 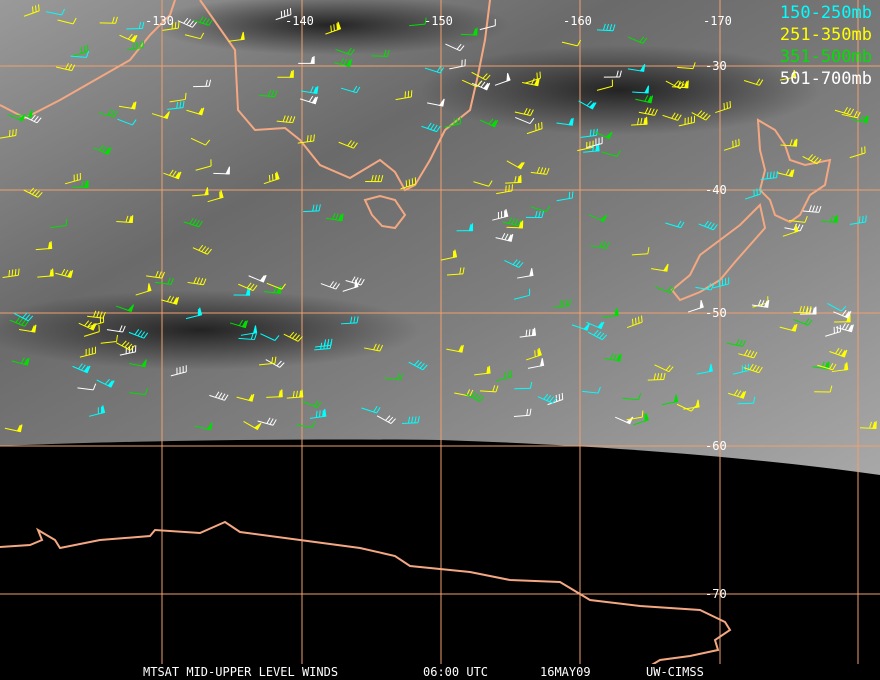 I want to click on legend-item-351-500: 351-500mb, so click(x=825, y=57).